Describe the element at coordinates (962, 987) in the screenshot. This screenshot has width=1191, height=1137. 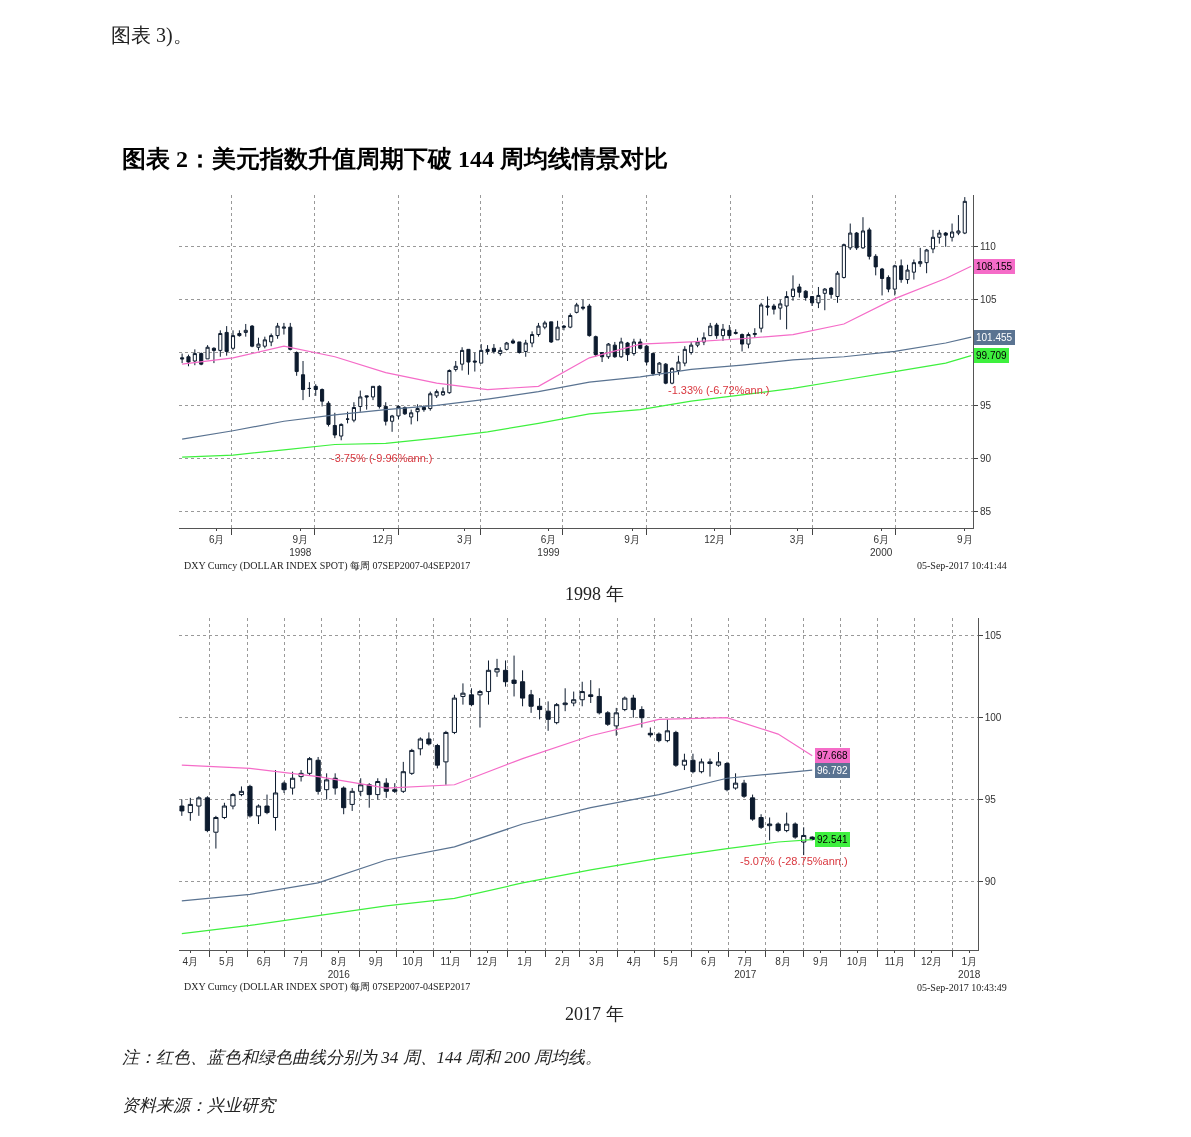
I see `text: 05-Sep-2017 10:43:49` at that location.